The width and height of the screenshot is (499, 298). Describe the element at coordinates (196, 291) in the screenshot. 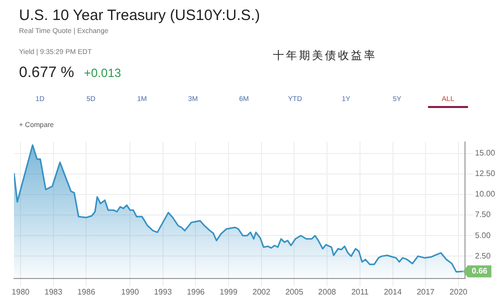

I see `x-tick-label: 1996` at that location.